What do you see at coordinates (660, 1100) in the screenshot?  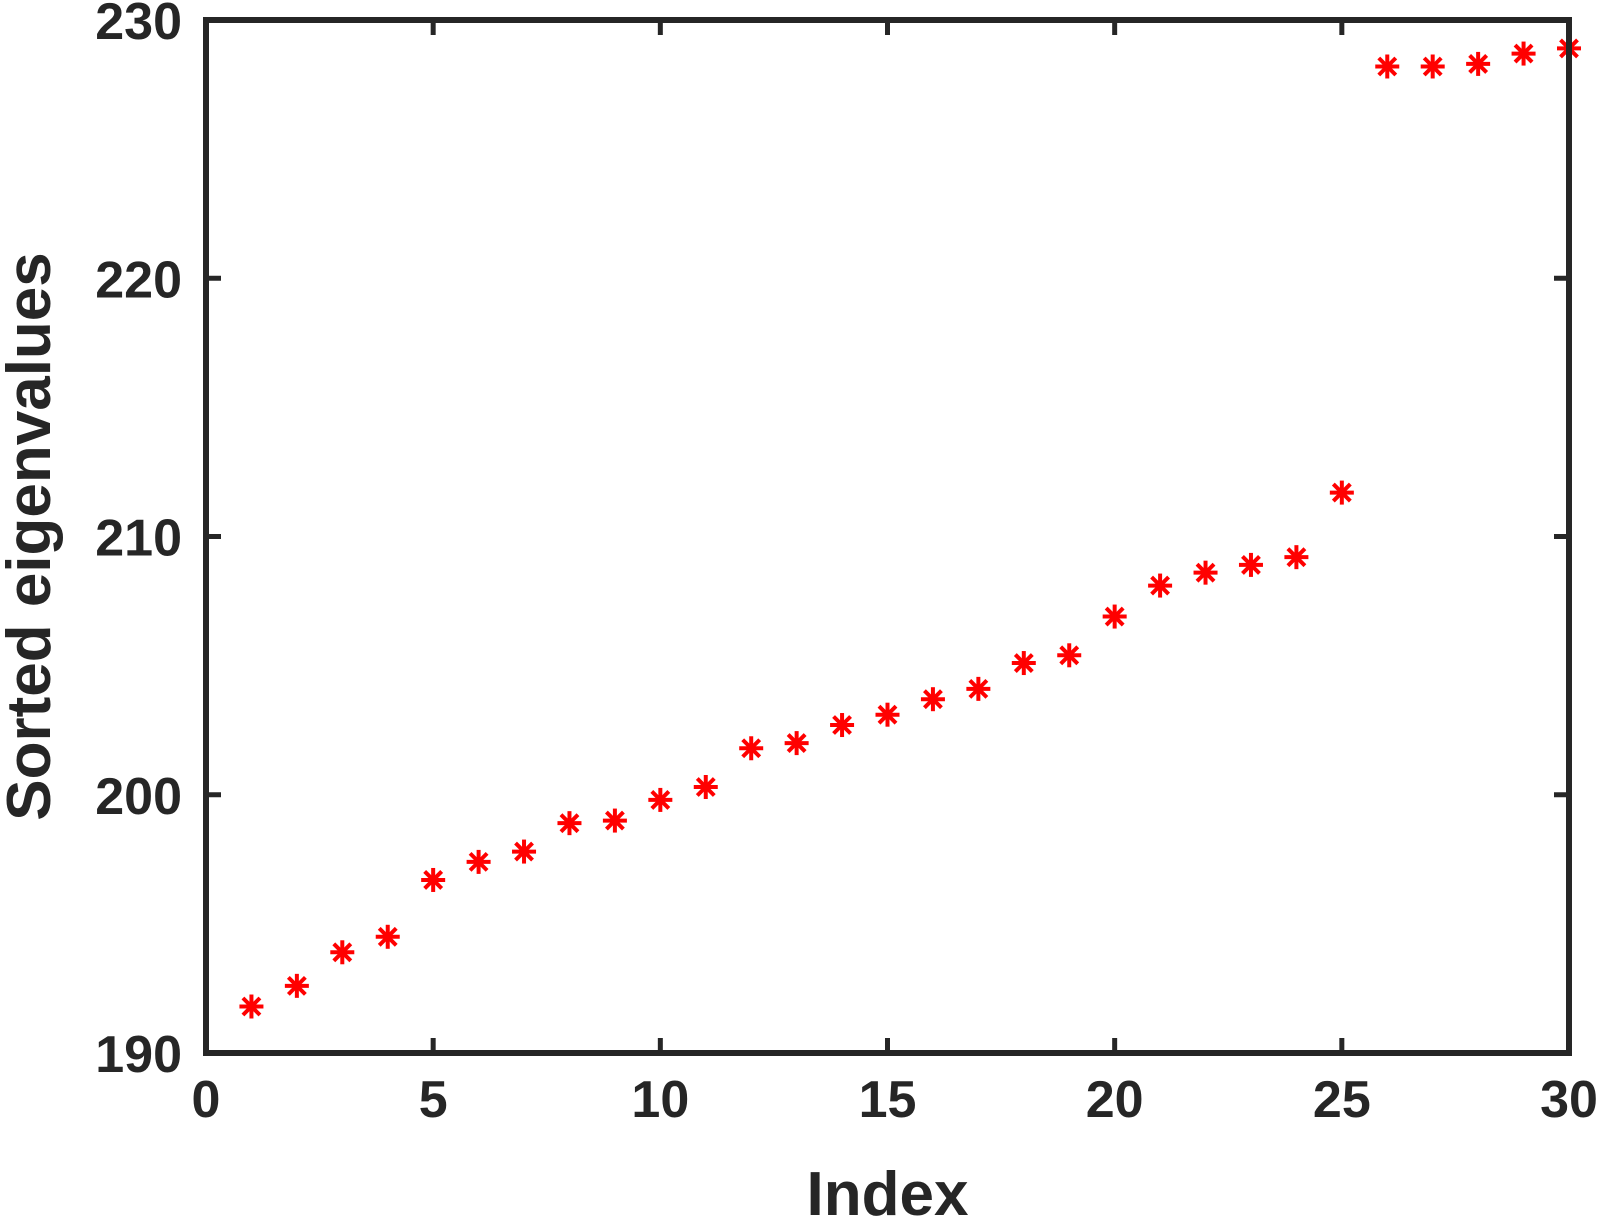 I see `x-tick-label: 10` at bounding box center [660, 1100].